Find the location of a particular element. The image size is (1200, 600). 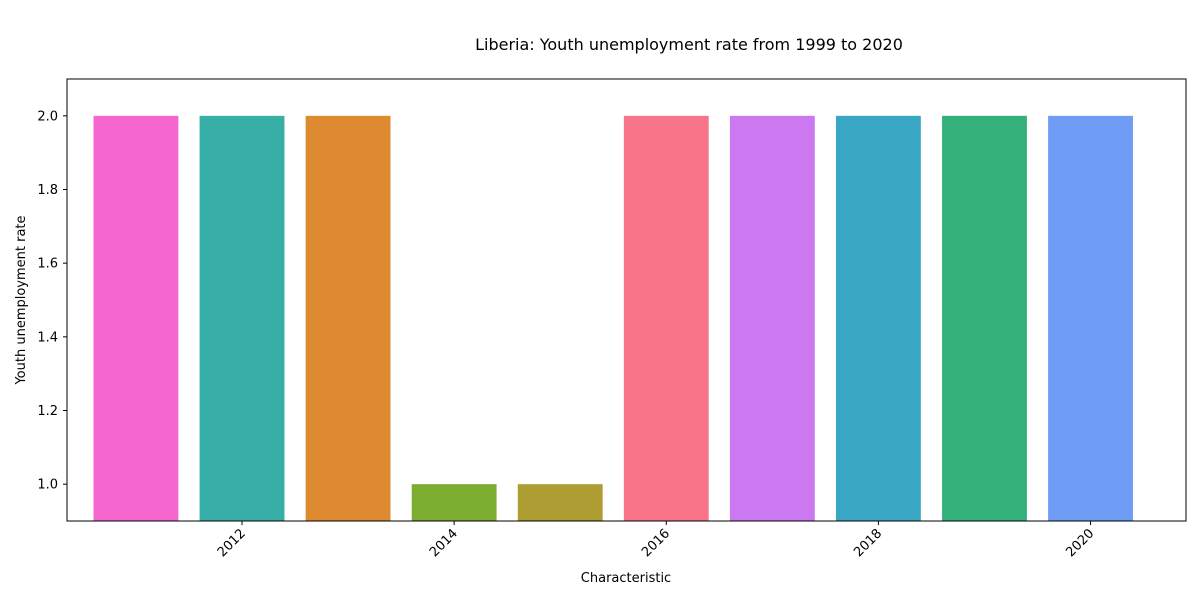

bar-2016 is located at coordinates (666, 318).